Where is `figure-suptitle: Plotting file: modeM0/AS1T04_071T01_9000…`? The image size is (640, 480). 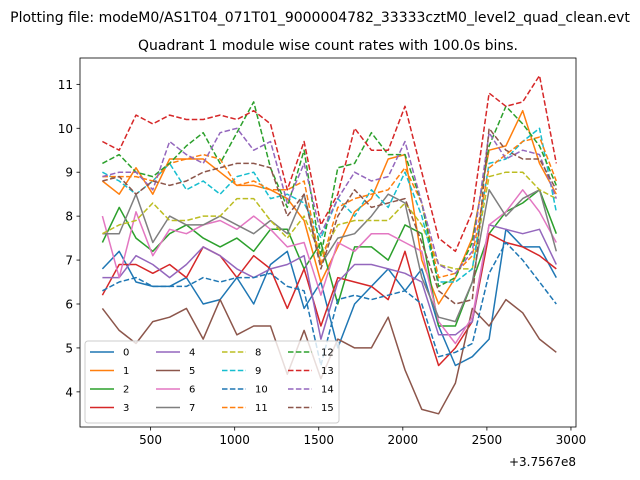
figure-suptitle: Plotting file: modeM0/AS1T04_071T01_9000… is located at coordinates (320, 18).